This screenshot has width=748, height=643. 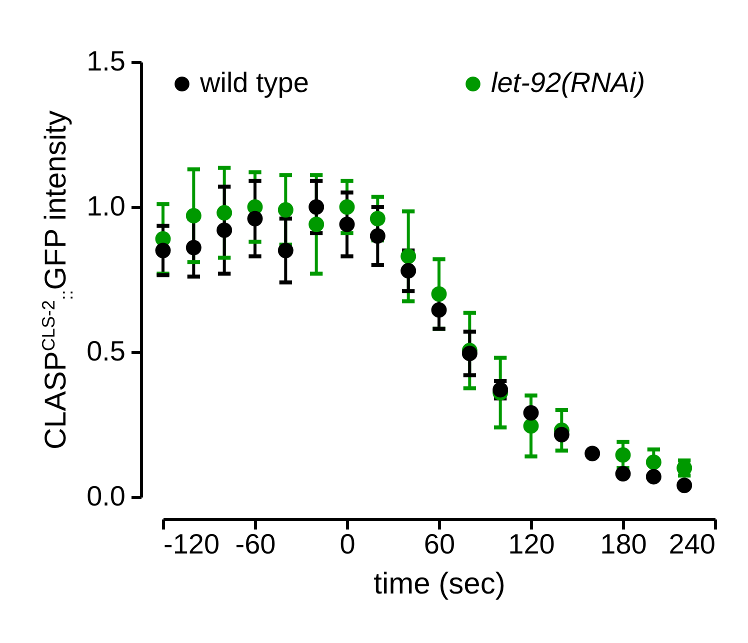 What do you see at coordinates (192, 544) in the screenshot?
I see `x-tick-label: -120` at bounding box center [192, 544].